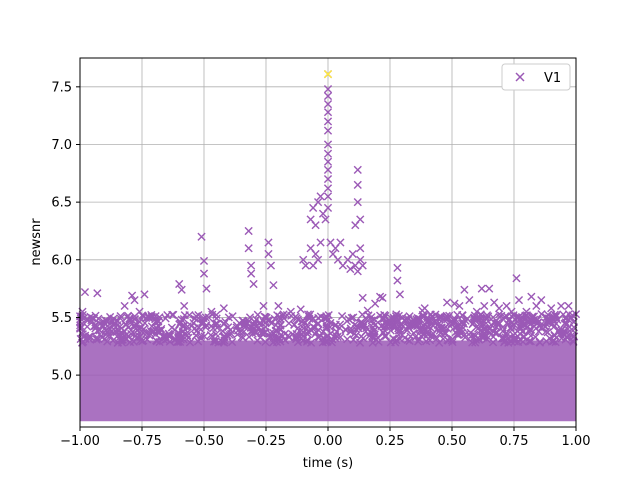  What do you see at coordinates (142, 441) in the screenshot?
I see `x-tick-label: −0.75` at bounding box center [142, 441].